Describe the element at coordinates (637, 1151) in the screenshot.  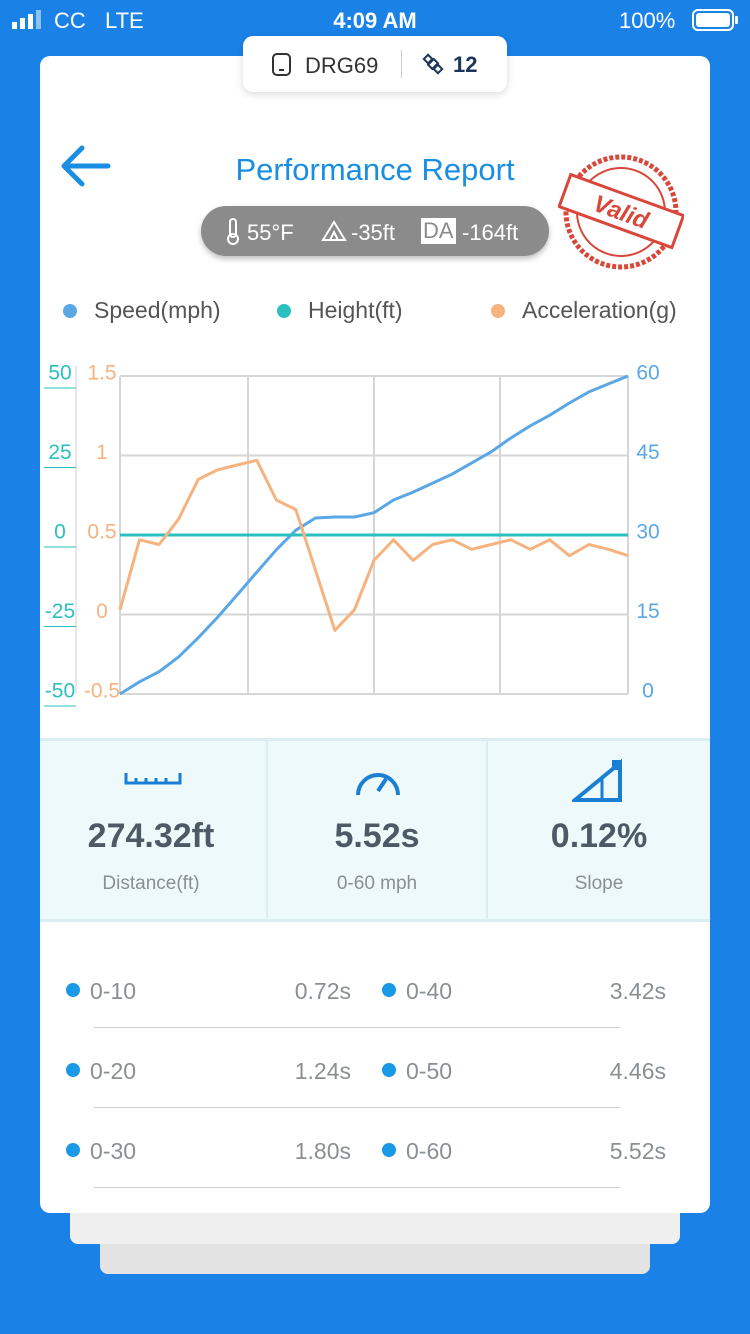
I see `split-time: 5.52s` at that location.